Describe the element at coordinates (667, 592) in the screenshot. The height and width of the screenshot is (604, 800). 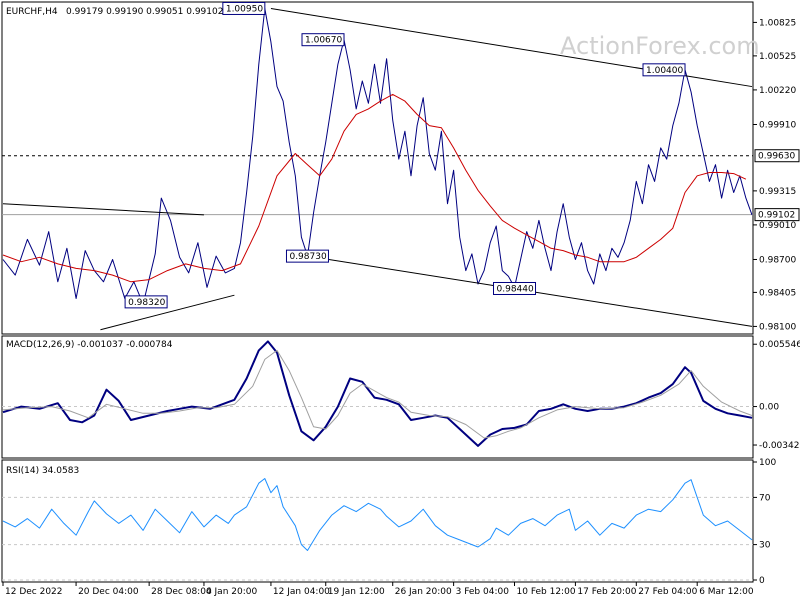
I see `x-tick-label: 27 Feb 04:00` at that location.